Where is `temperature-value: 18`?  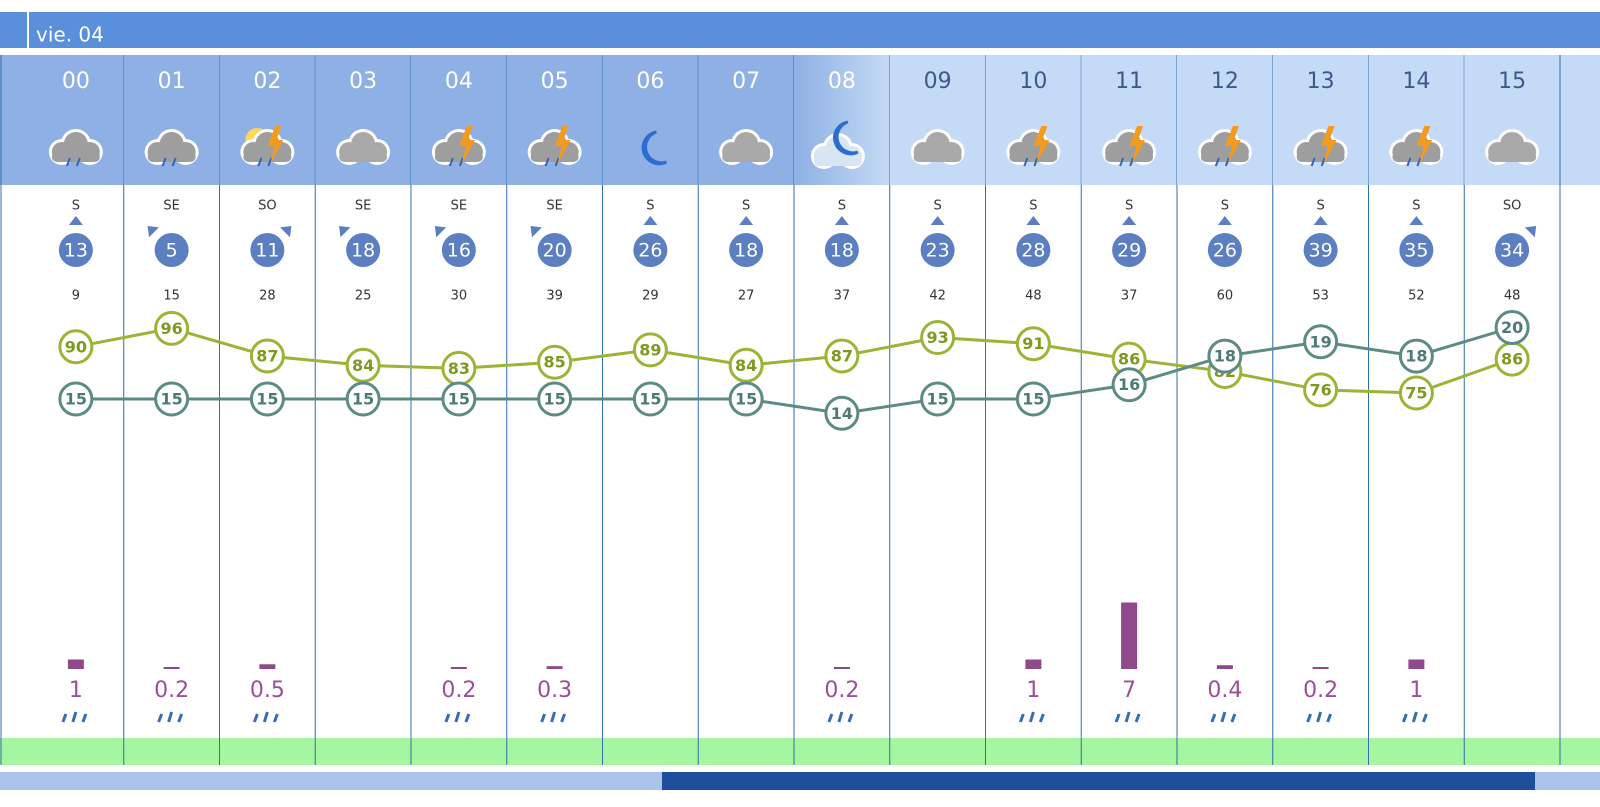 temperature-value: 18 is located at coordinates (1416, 356).